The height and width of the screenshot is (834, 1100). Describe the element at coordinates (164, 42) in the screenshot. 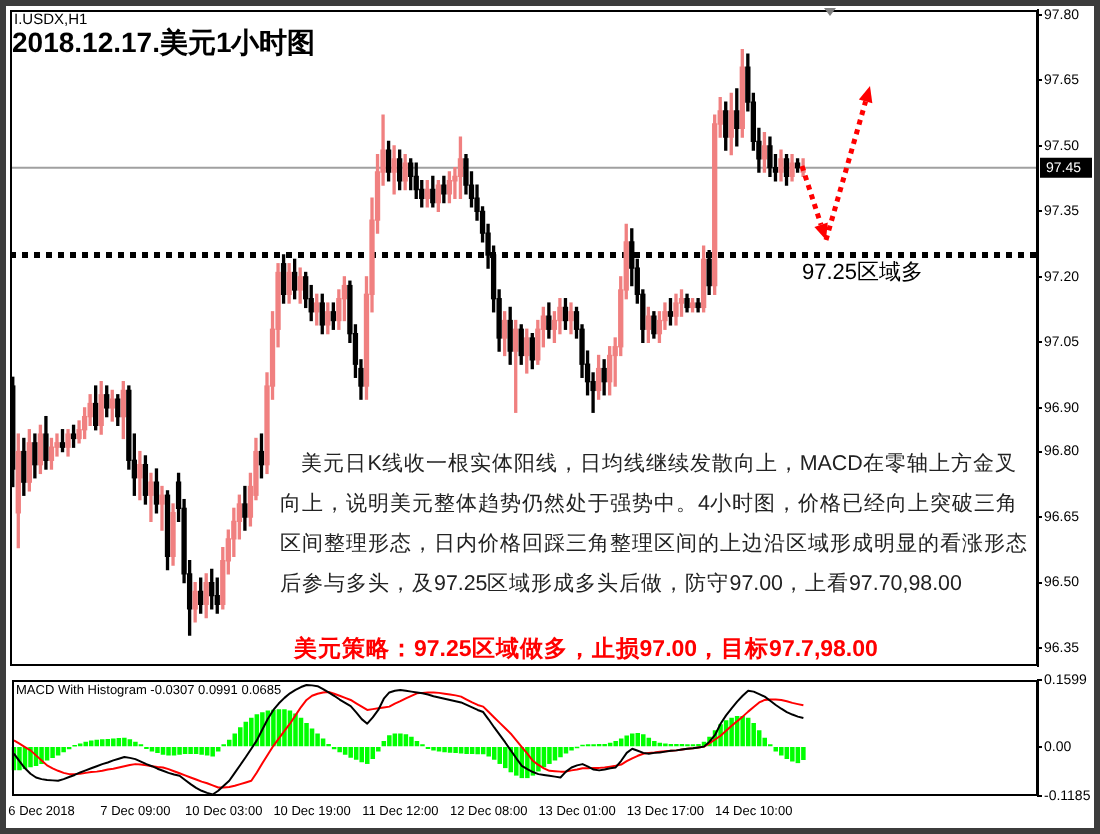

I see `text: 2018.12.17.美元1小时图` at that location.